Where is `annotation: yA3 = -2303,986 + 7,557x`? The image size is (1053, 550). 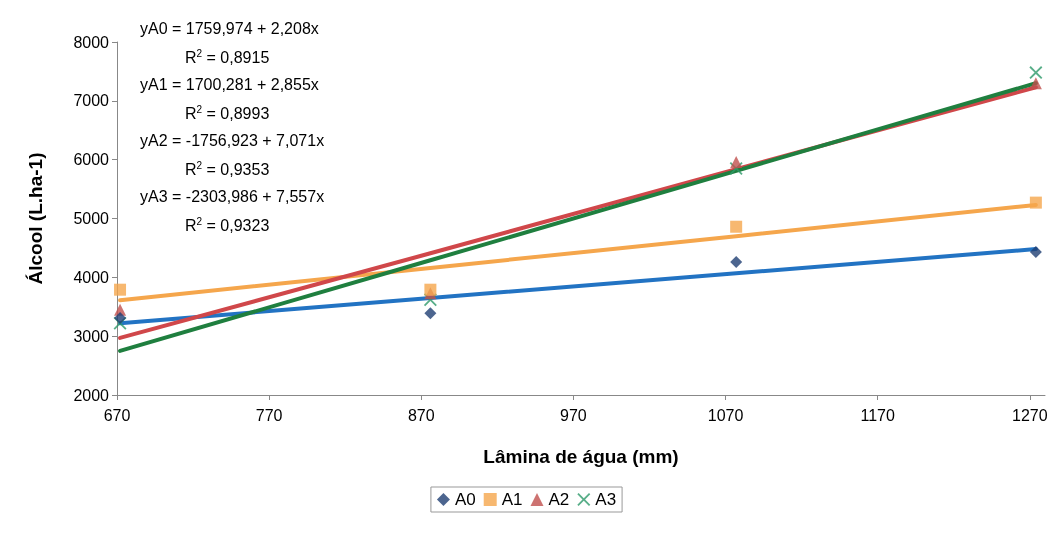
annotation: yA3 = -2303,986 + 7,557x is located at coordinates (232, 196).